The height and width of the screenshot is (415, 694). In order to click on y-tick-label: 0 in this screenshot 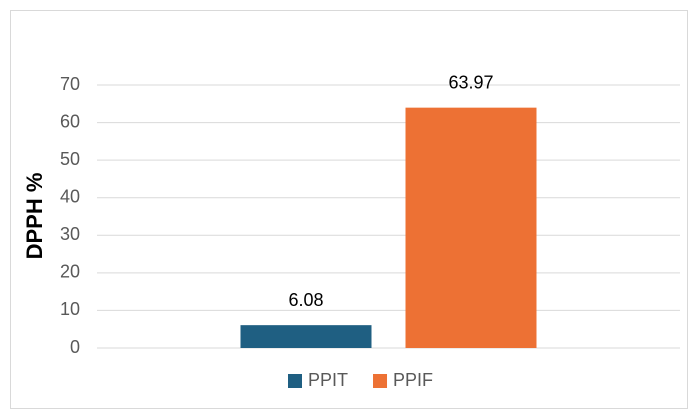, I will do `click(75, 347)`.